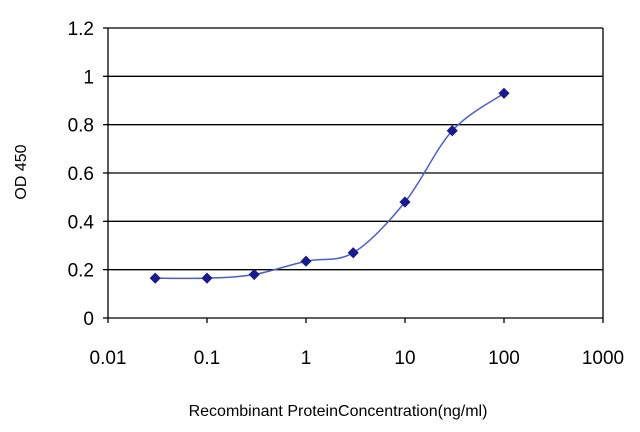 This screenshot has width=640, height=432. Describe the element at coordinates (88, 77) in the screenshot. I see `y-tick-label-5: 1` at that location.